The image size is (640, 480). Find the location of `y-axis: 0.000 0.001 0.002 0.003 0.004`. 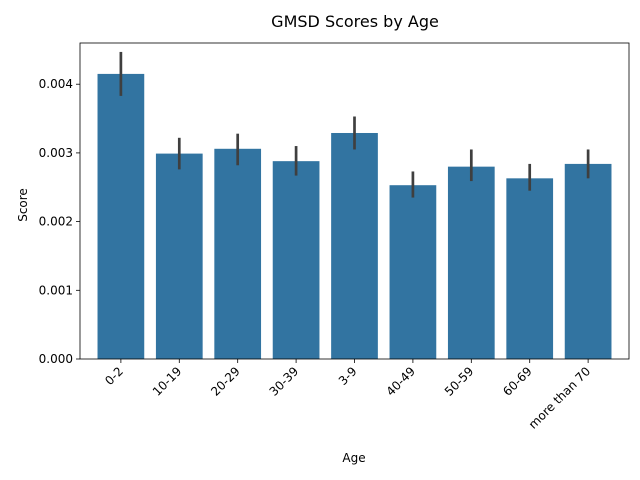

y-axis: 0.000 0.001 0.002 0.003 0.004 is located at coordinates (59, 221).